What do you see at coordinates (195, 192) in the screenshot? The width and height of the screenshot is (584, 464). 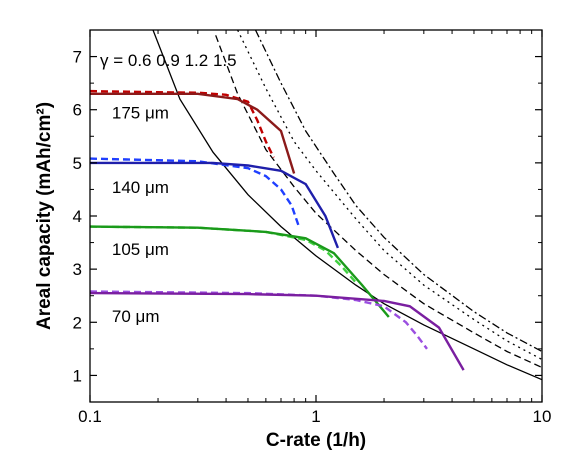 I see `series-140um-dashed` at bounding box center [195, 192].